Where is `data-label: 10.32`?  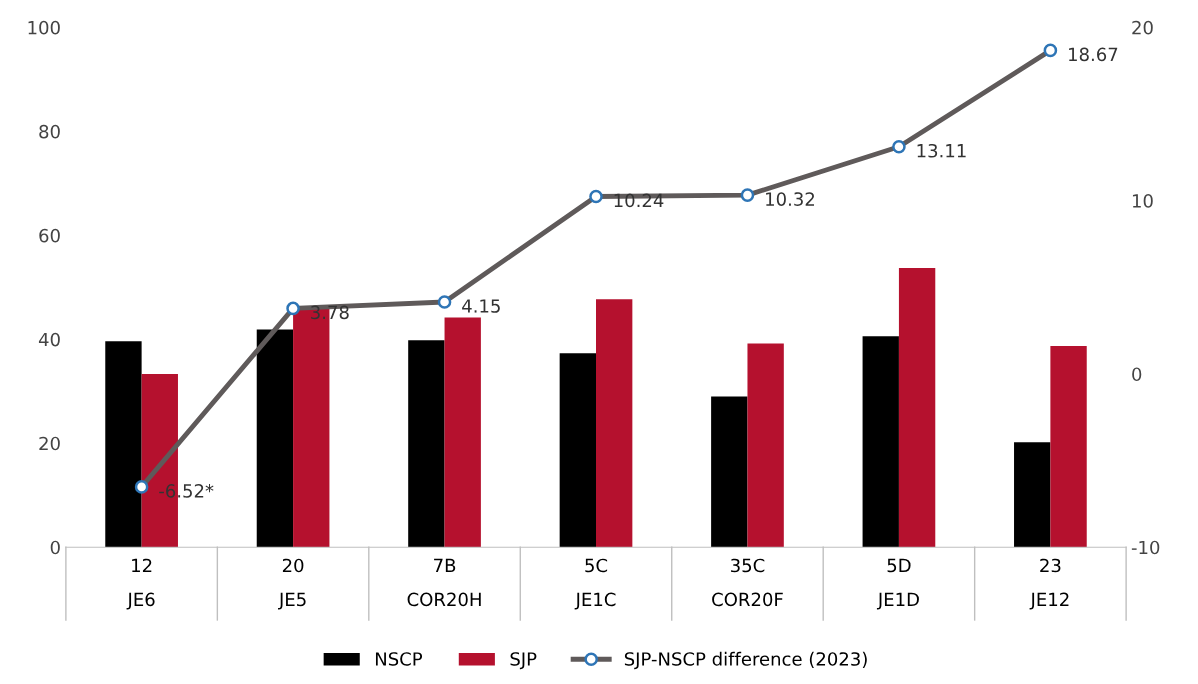
data-label: 10.32 is located at coordinates (790, 199).